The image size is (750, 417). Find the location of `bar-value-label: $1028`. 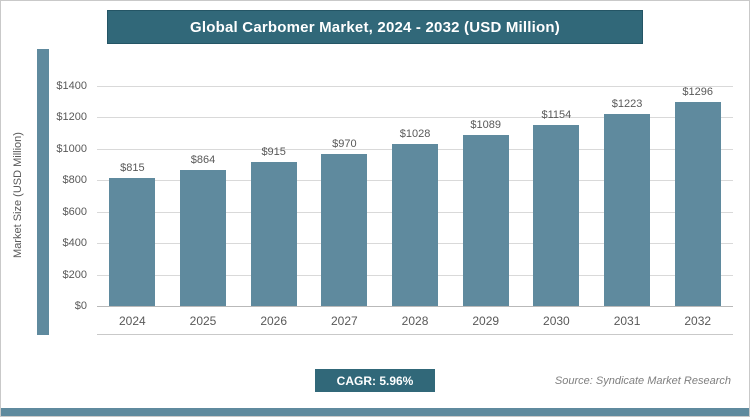

bar-value-label: $1028 is located at coordinates (415, 134).